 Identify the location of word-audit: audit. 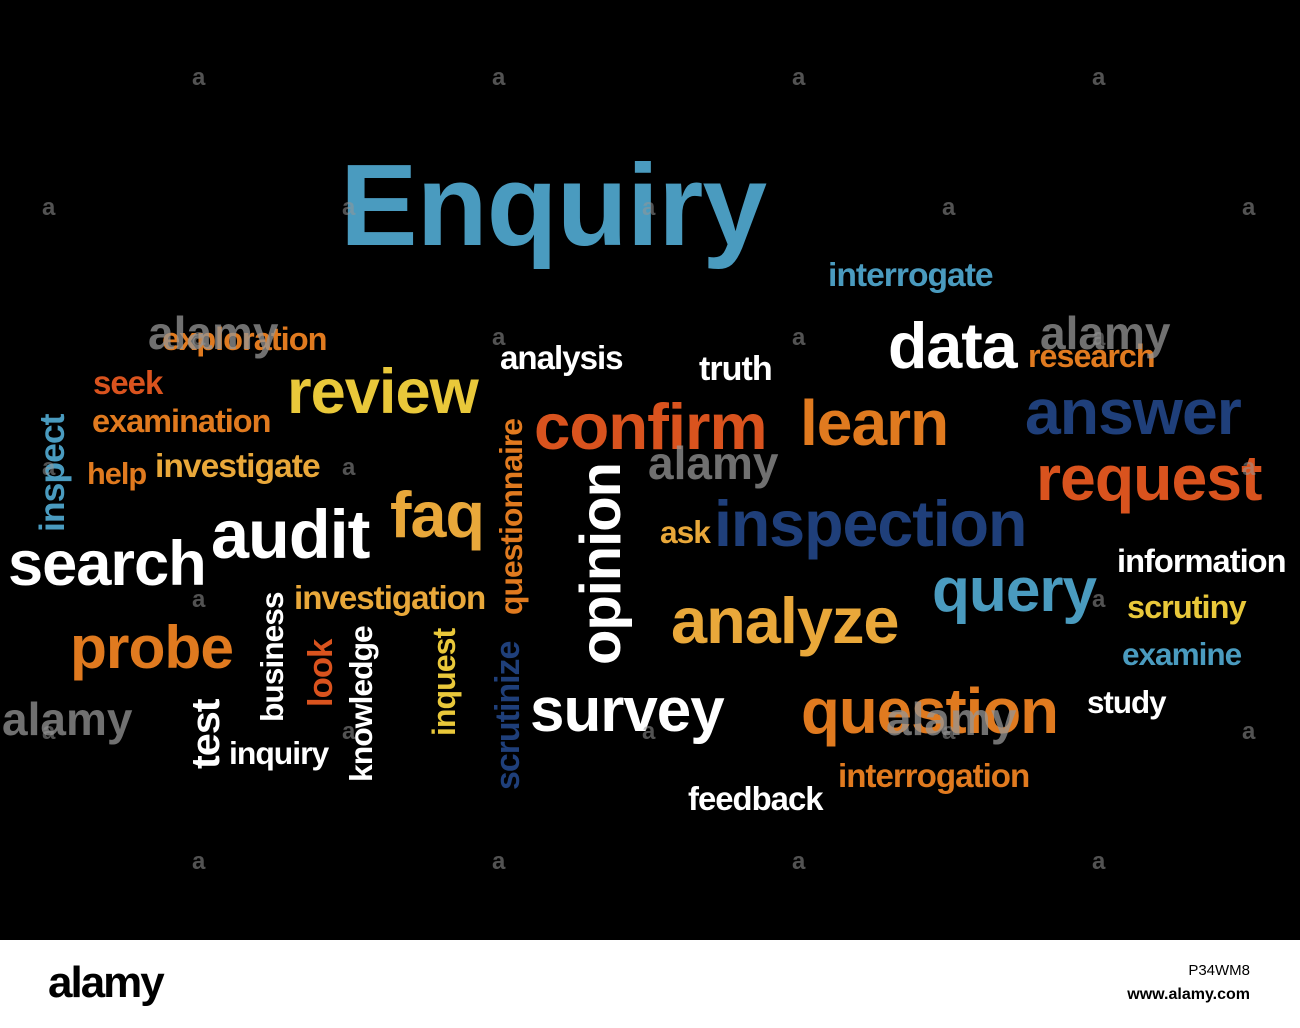
(290, 534).